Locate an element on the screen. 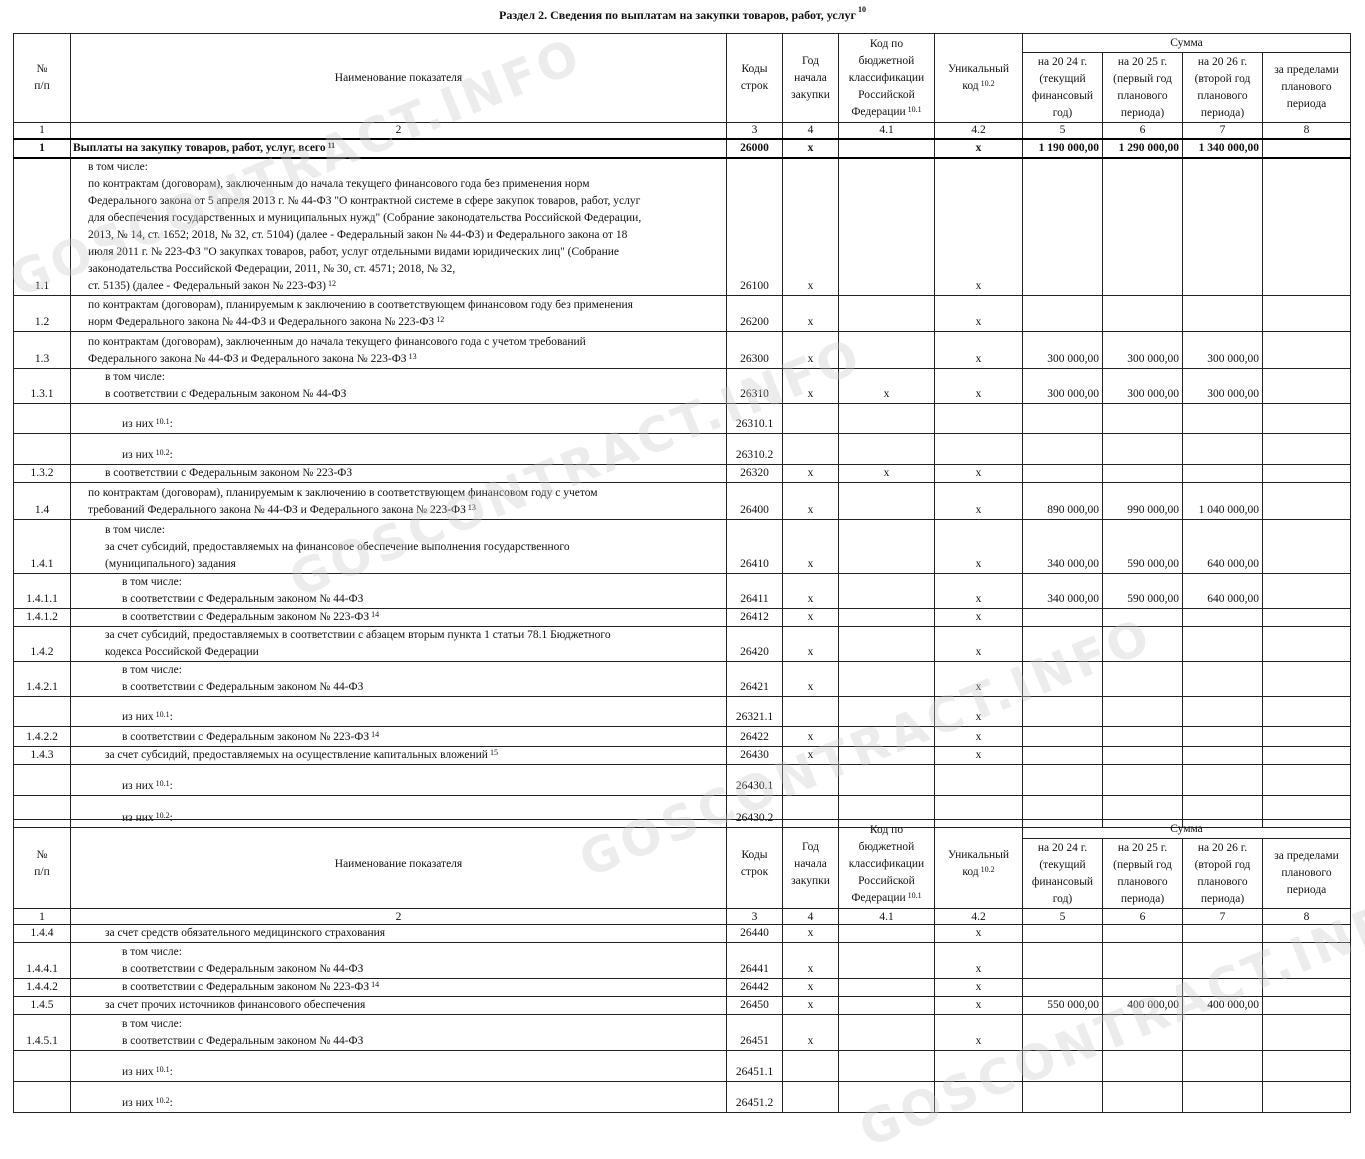  row-number: 1.4 is located at coordinates (42, 500).